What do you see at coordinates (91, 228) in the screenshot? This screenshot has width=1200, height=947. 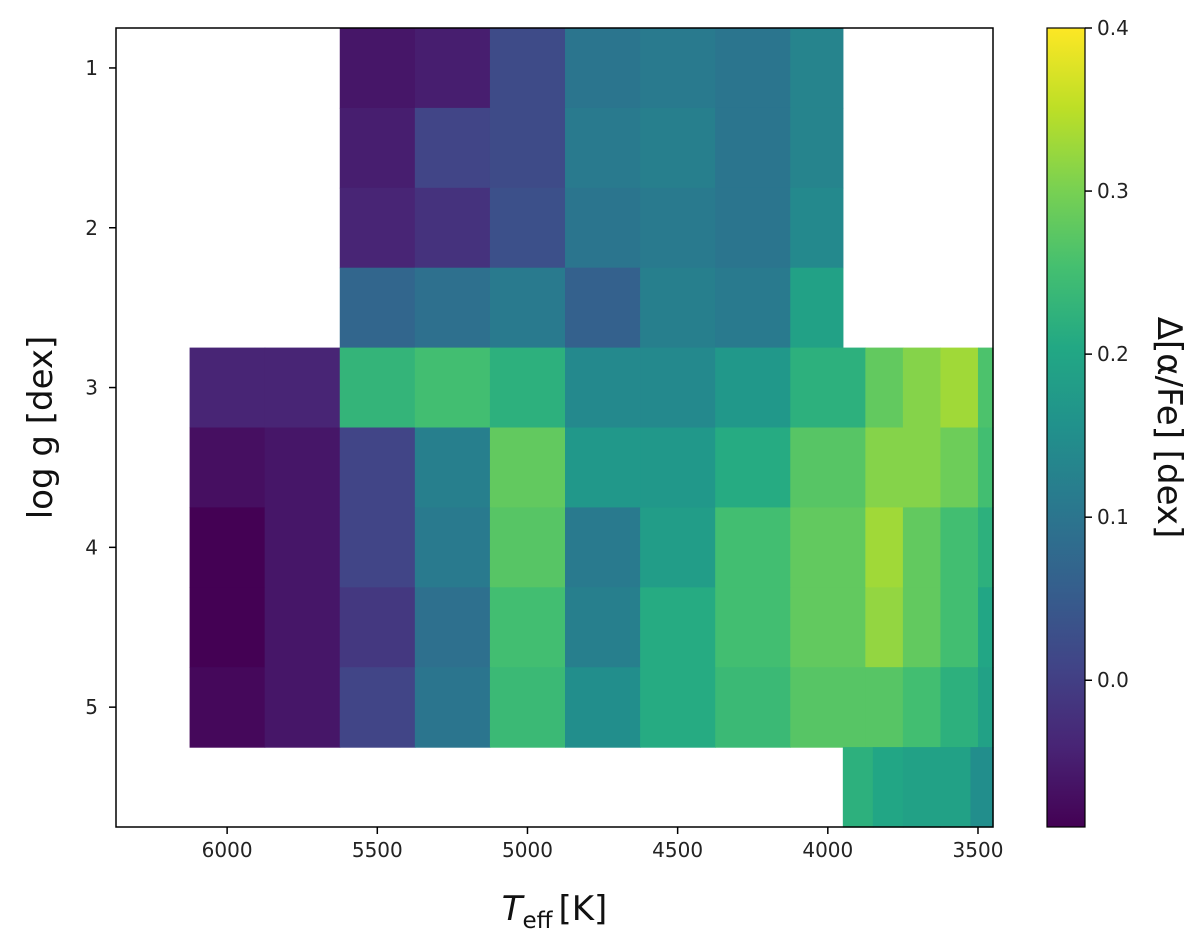 I see `y-tick-label: 2` at bounding box center [91, 228].